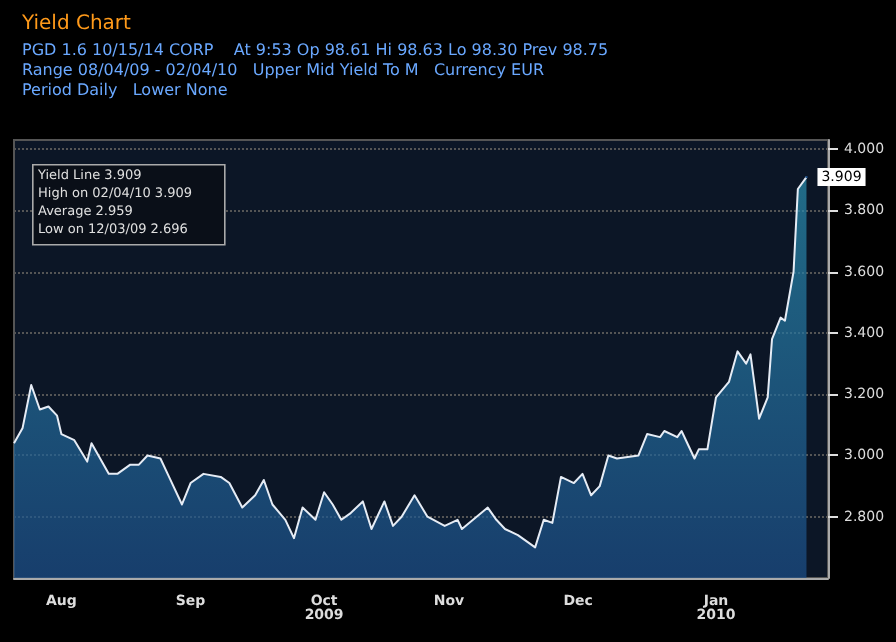  Describe the element at coordinates (76, 24) in the screenshot. I see `chart-title: Yield Chart` at that location.